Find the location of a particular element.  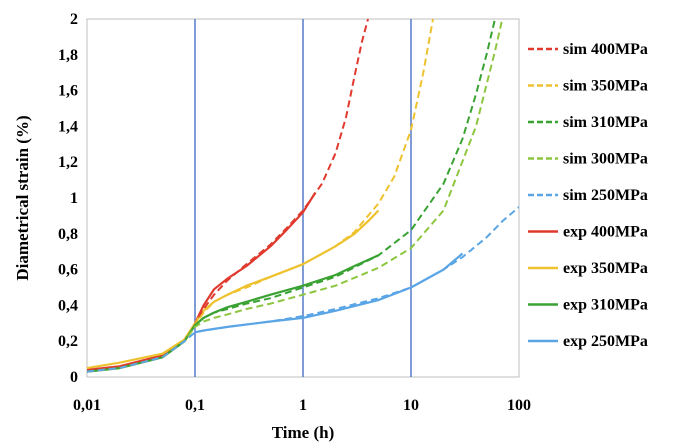

y-tick-label: 1,6 is located at coordinates (68, 91).